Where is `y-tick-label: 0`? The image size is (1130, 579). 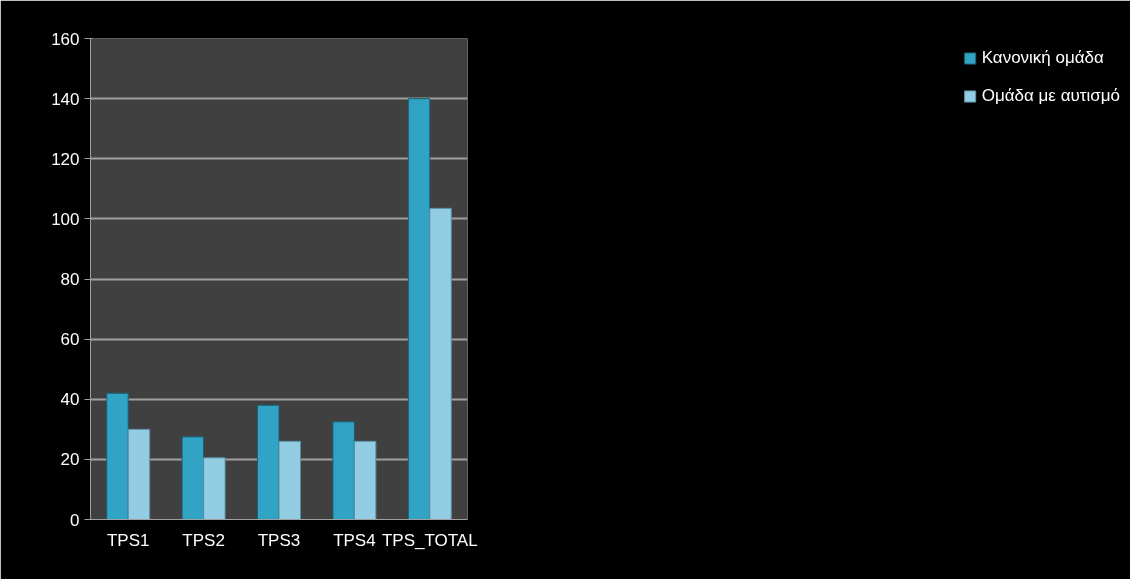
y-tick-label: 0 is located at coordinates (75, 520).